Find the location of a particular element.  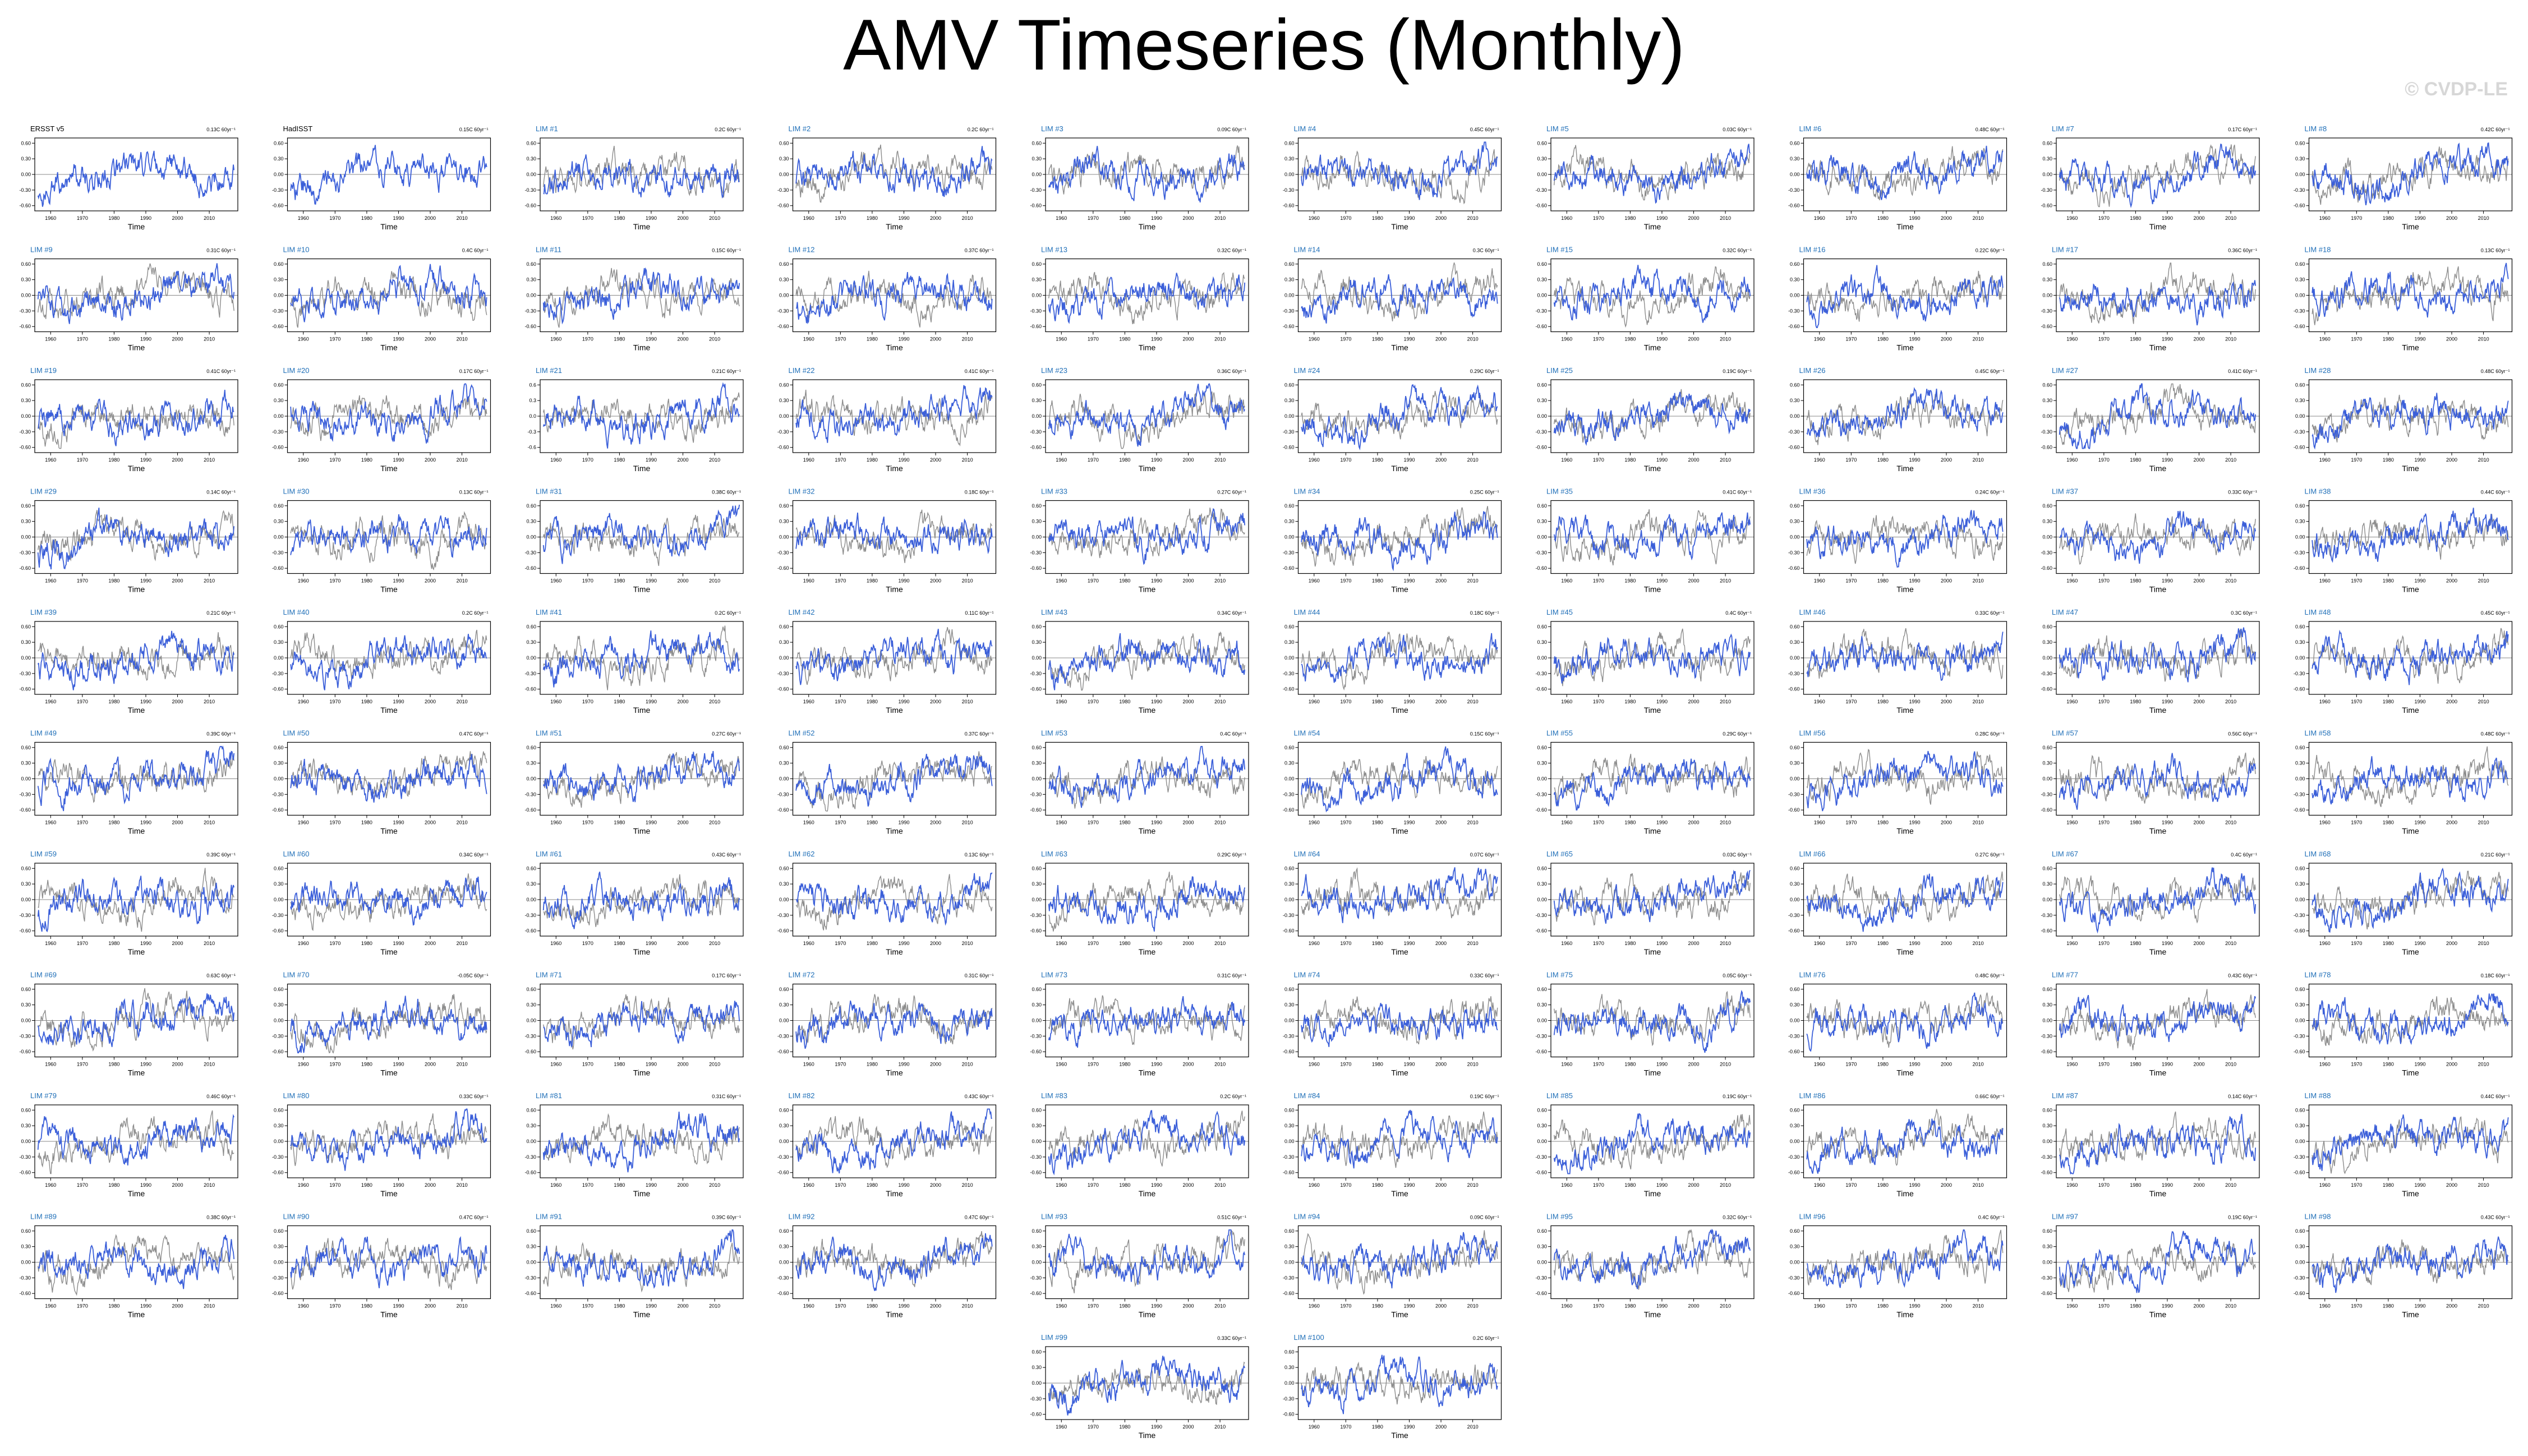

panel-label: LIM #8 is located at coordinates (2316, 129).